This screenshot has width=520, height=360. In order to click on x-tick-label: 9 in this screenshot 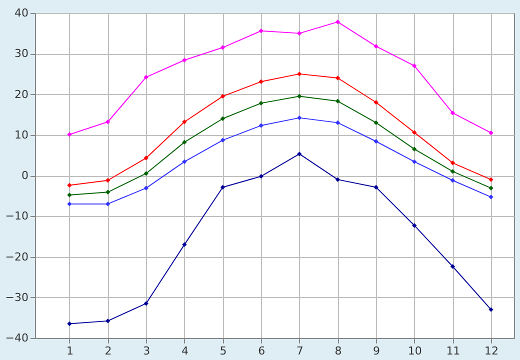, I will do `click(376, 351)`.